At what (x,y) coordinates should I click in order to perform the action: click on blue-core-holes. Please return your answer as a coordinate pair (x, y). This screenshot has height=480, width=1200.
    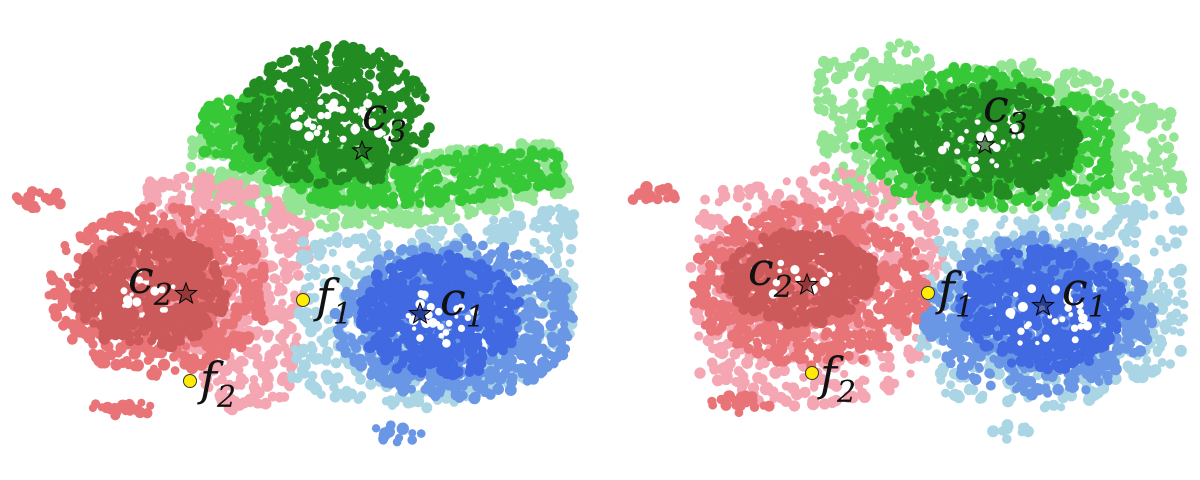
    Looking at the image, I should click on (442, 319).